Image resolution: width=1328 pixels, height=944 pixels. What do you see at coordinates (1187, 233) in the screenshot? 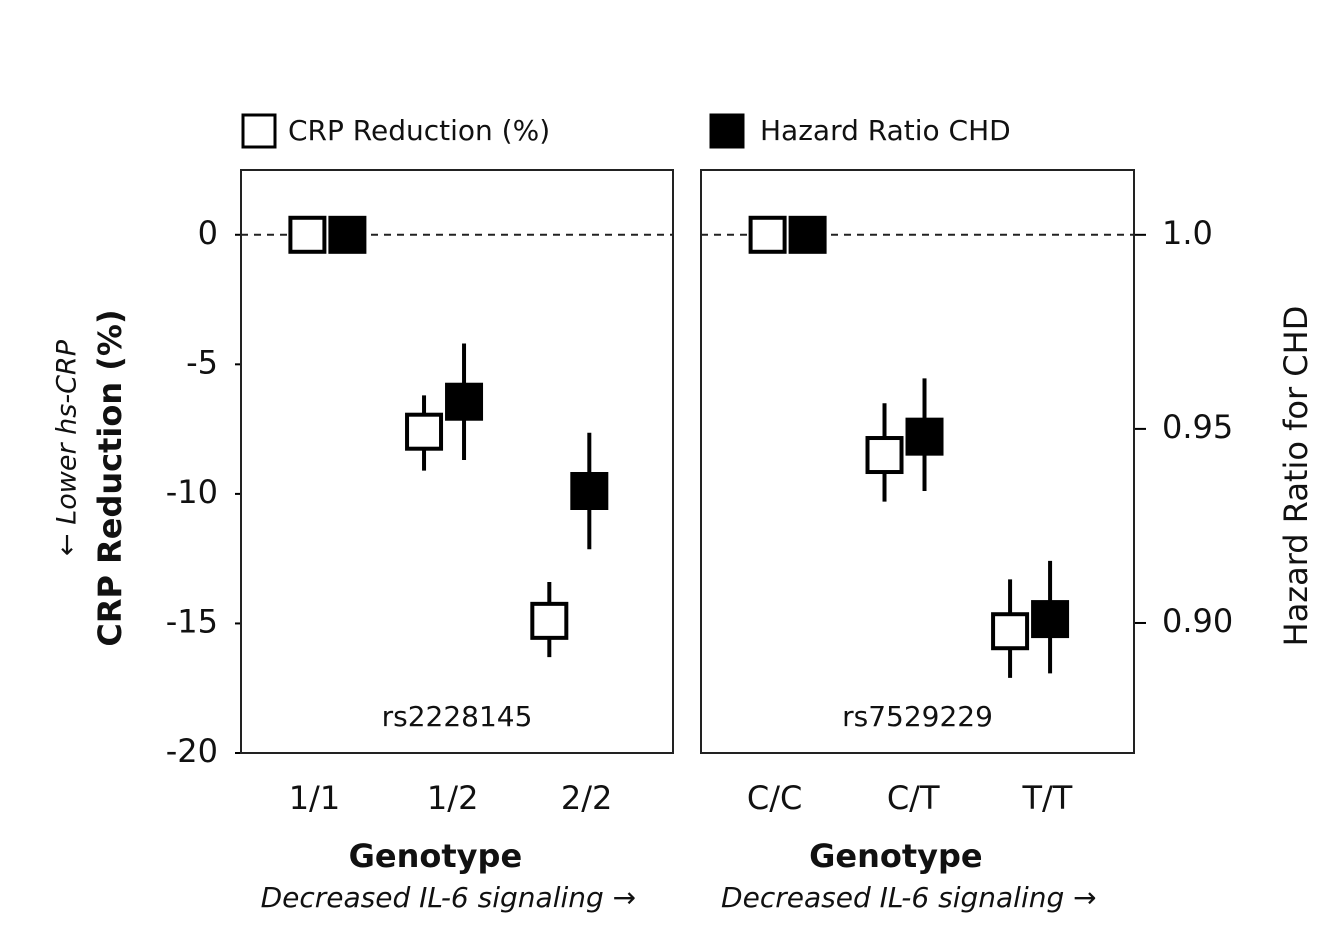
I see `y2-tick-label: 1.0` at bounding box center [1187, 233].